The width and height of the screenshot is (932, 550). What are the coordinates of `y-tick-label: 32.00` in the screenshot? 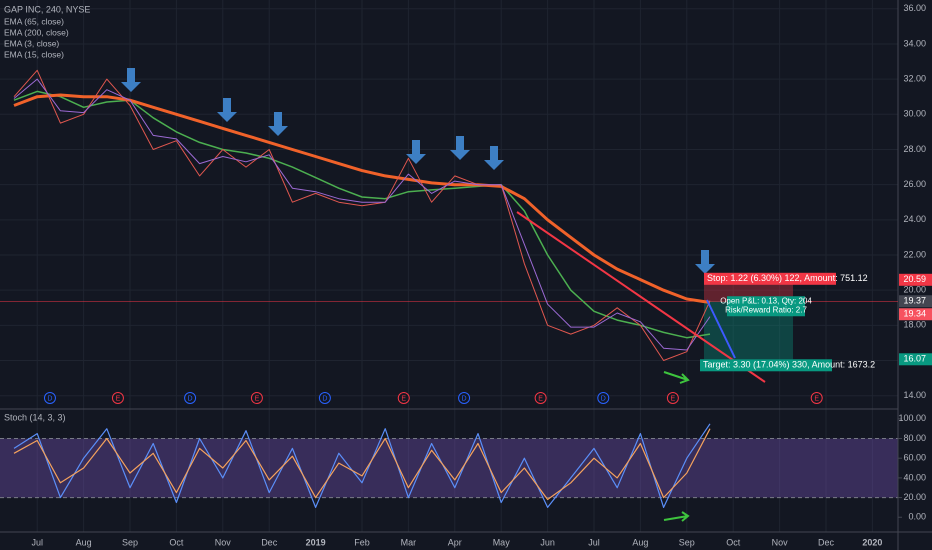 It's located at (914, 79).